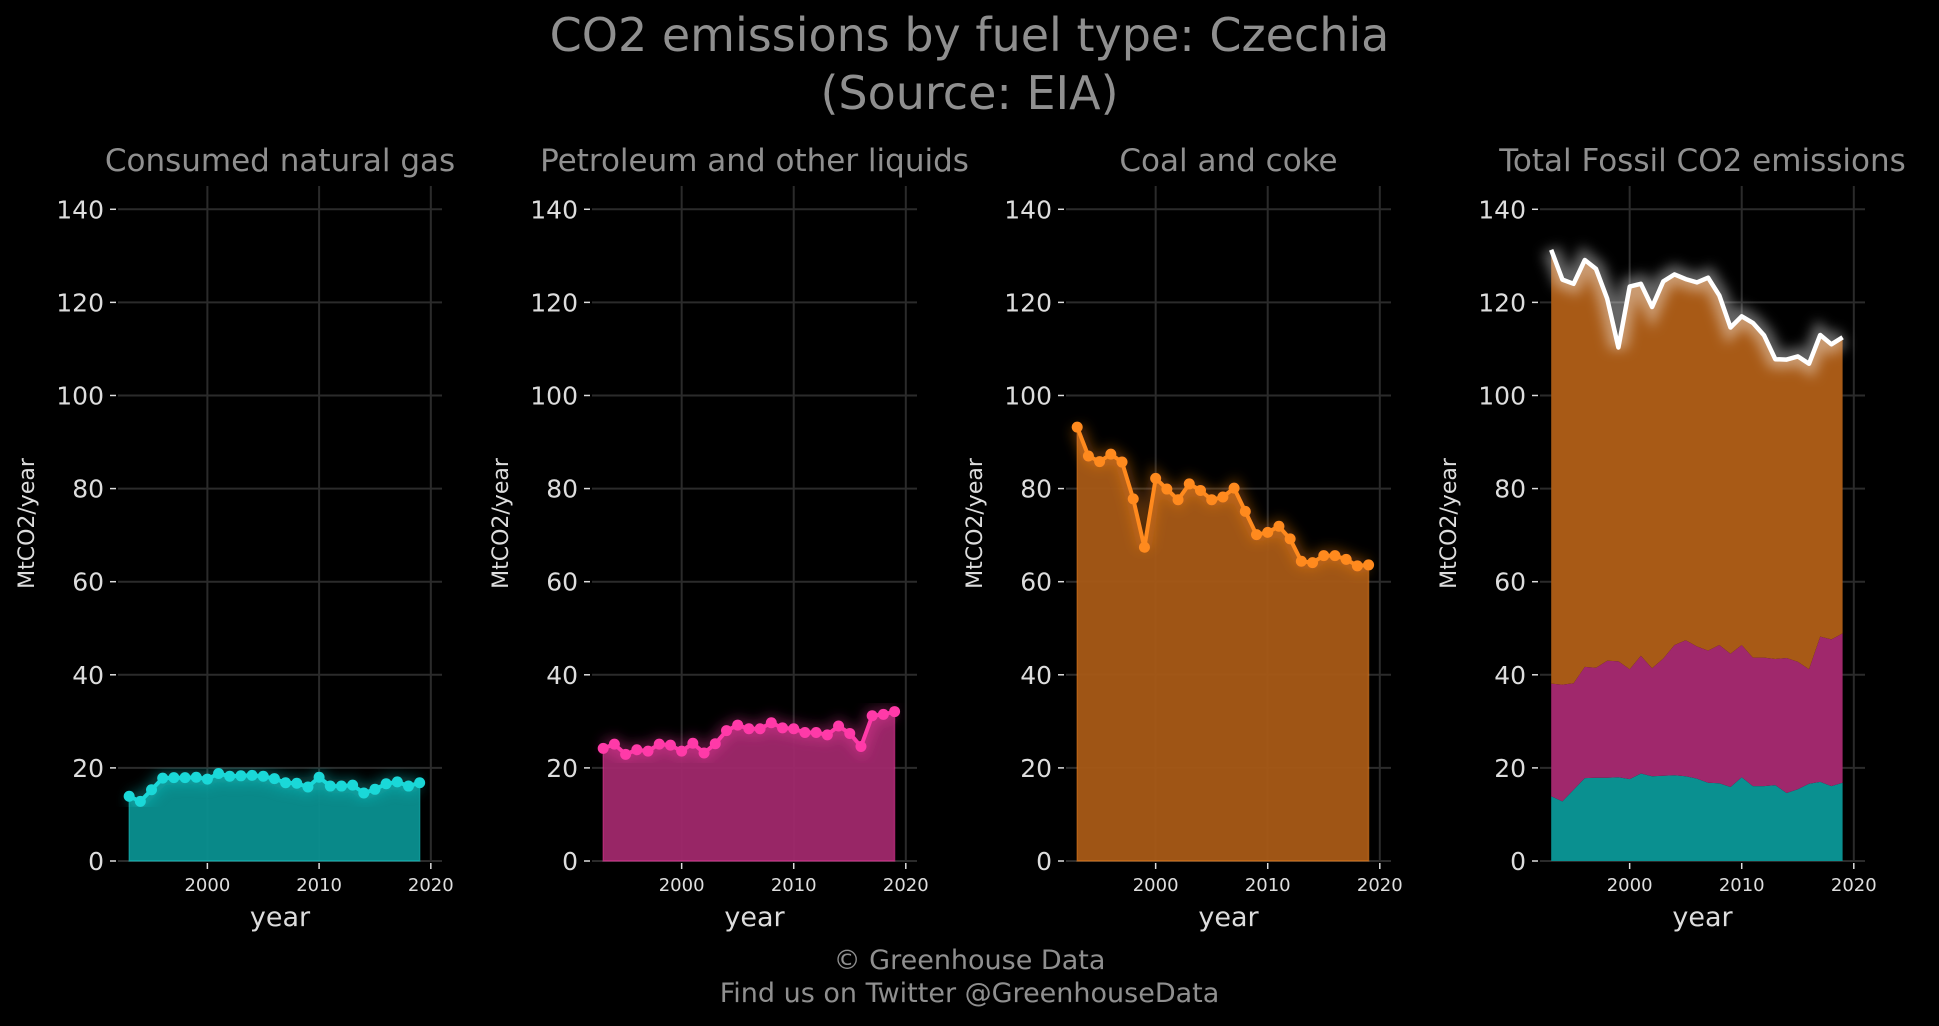  Describe the element at coordinates (1697, 467) in the screenshot. I see `stacked-area-coal` at that location.